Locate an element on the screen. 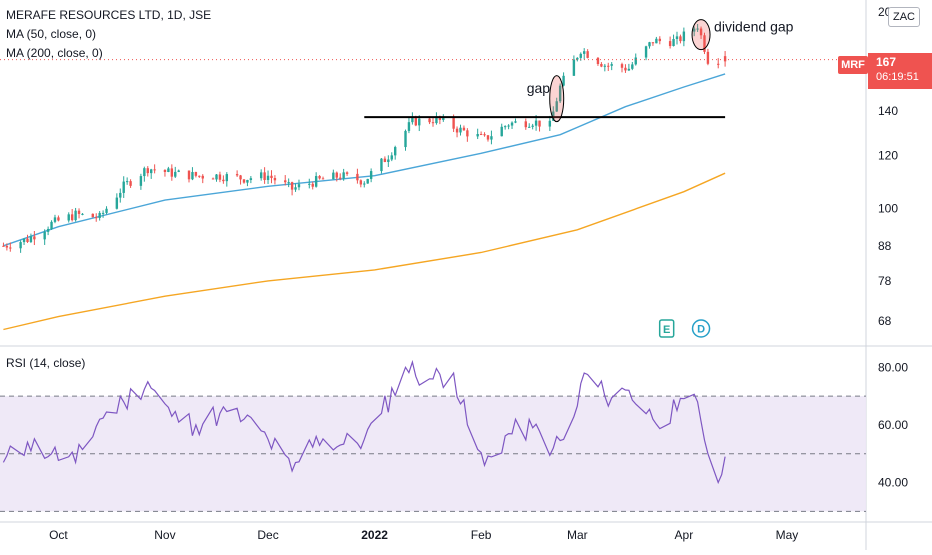 This screenshot has width=932, height=555. symbol-title: MERAFE RESOURCES LTD, 1D, JSE is located at coordinates (109, 15).